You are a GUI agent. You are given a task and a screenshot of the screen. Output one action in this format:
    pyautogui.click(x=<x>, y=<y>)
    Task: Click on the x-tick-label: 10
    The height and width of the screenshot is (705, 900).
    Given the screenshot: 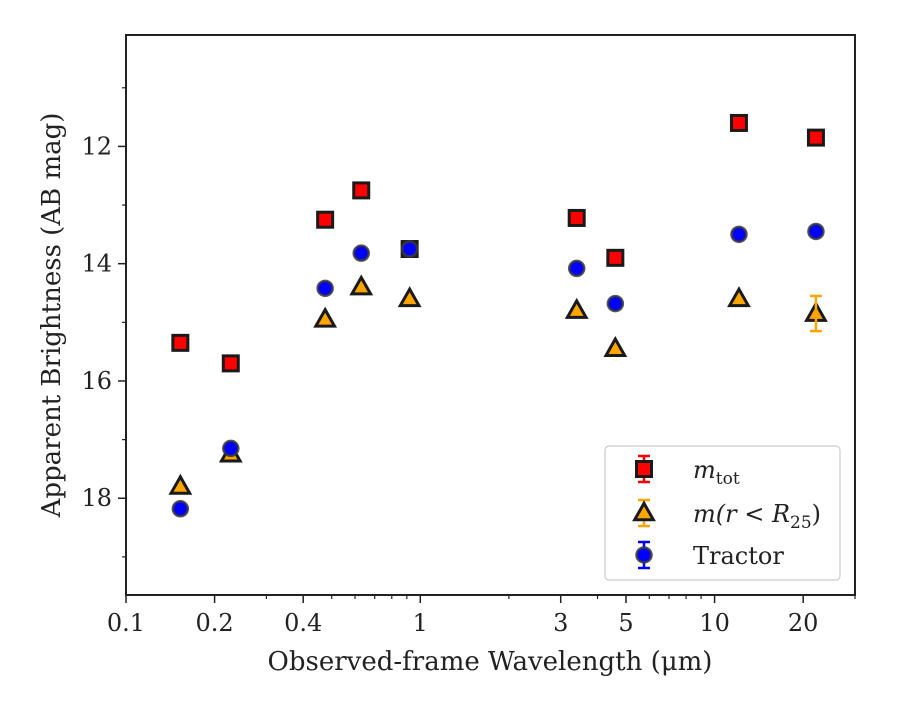 What is the action you would take?
    pyautogui.click(x=714, y=623)
    